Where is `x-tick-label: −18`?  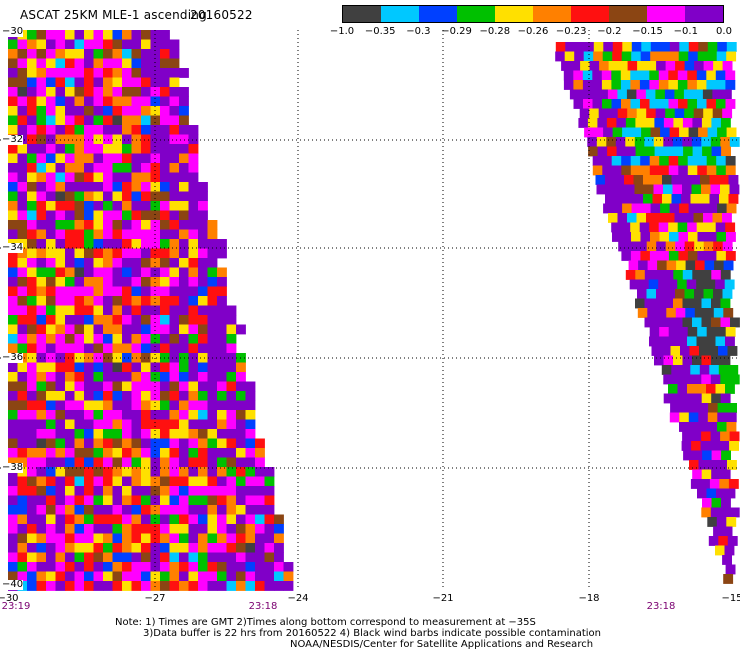 x-tick-label: −18 is located at coordinates (589, 598).